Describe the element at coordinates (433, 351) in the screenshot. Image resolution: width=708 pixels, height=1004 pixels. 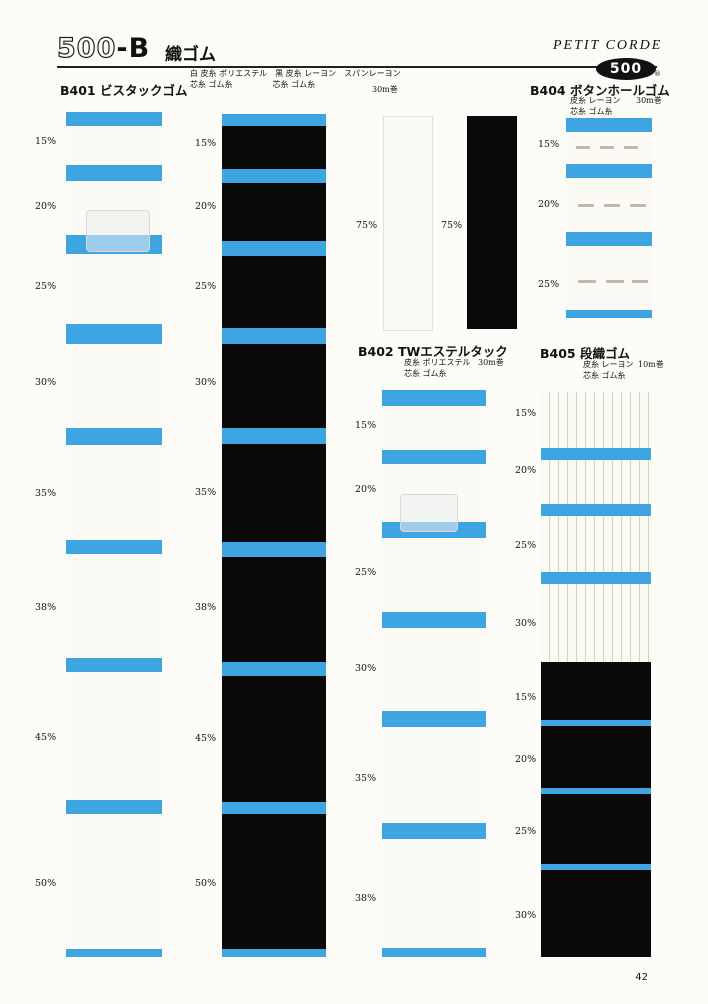
I see `b402-title: B402 TWエステルタック` at that location.